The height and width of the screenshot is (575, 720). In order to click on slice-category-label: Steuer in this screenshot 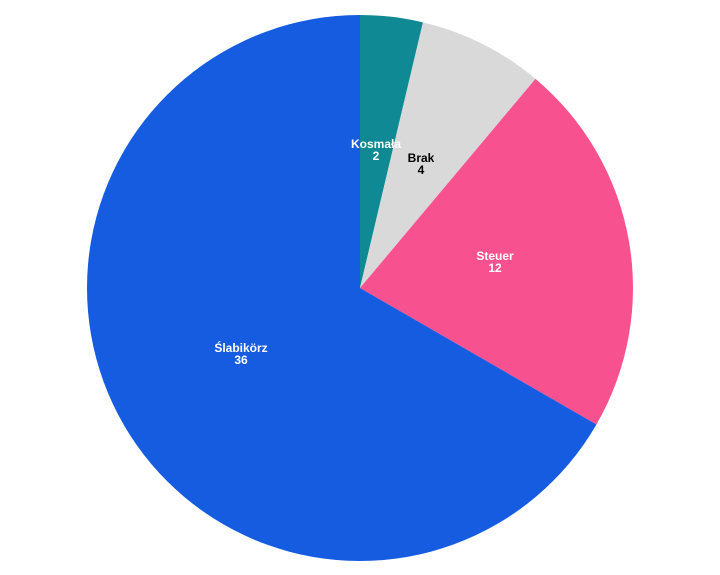, I will do `click(495, 256)`.